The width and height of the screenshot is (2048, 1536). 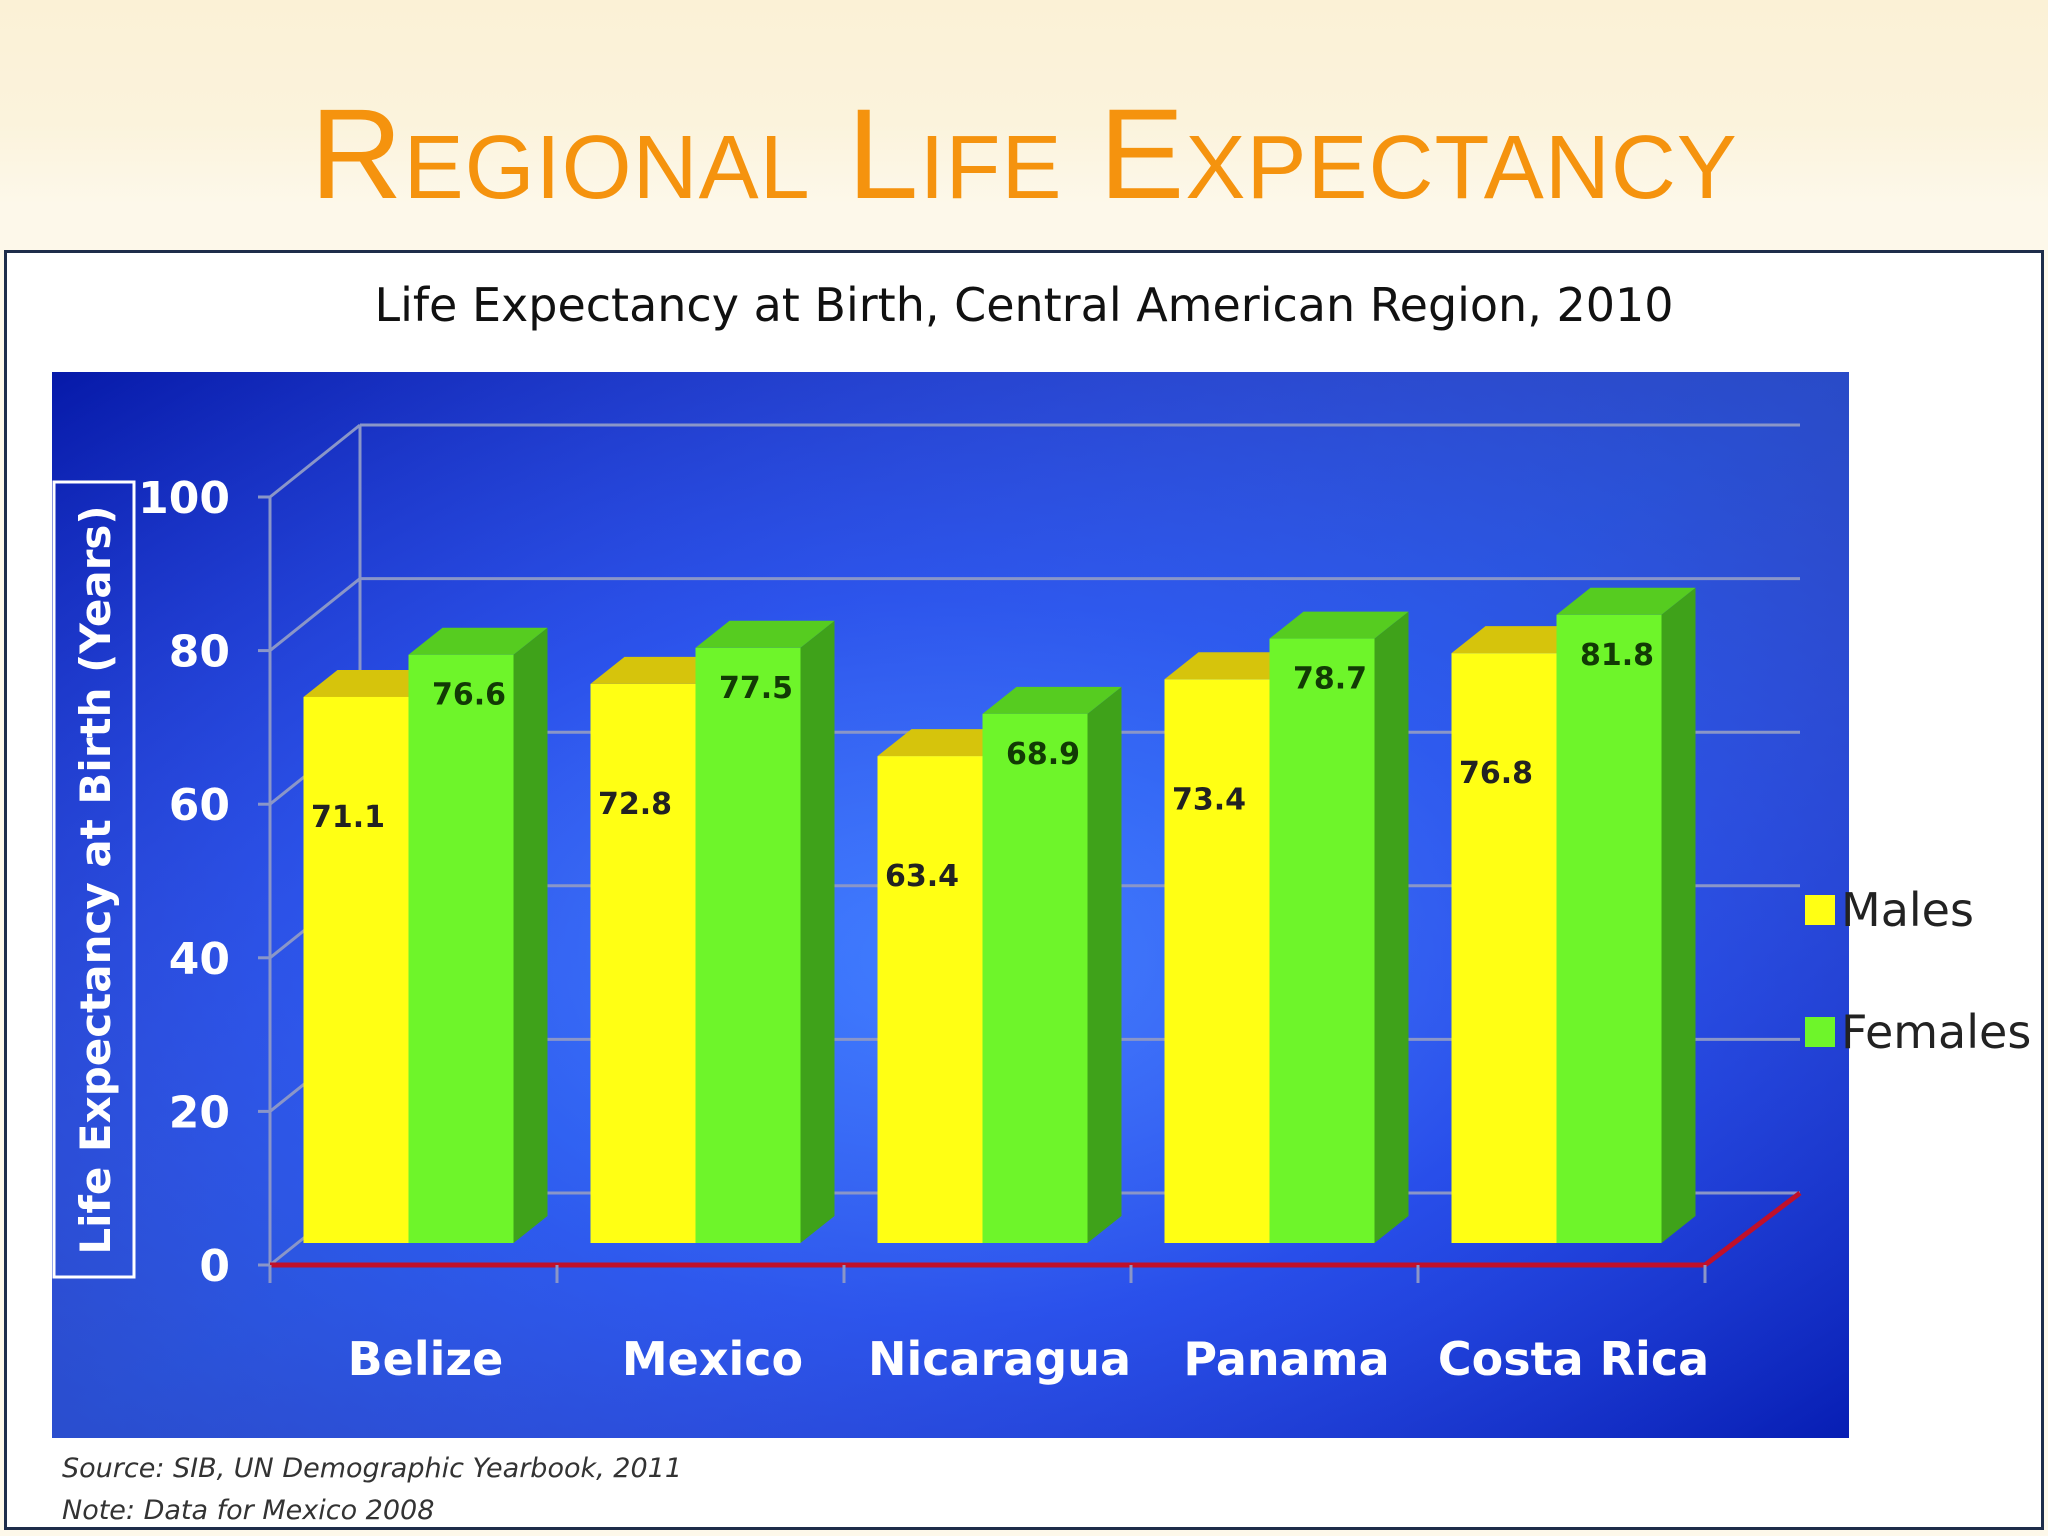 I want to click on y-tick-label: 40, so click(x=199, y=959).